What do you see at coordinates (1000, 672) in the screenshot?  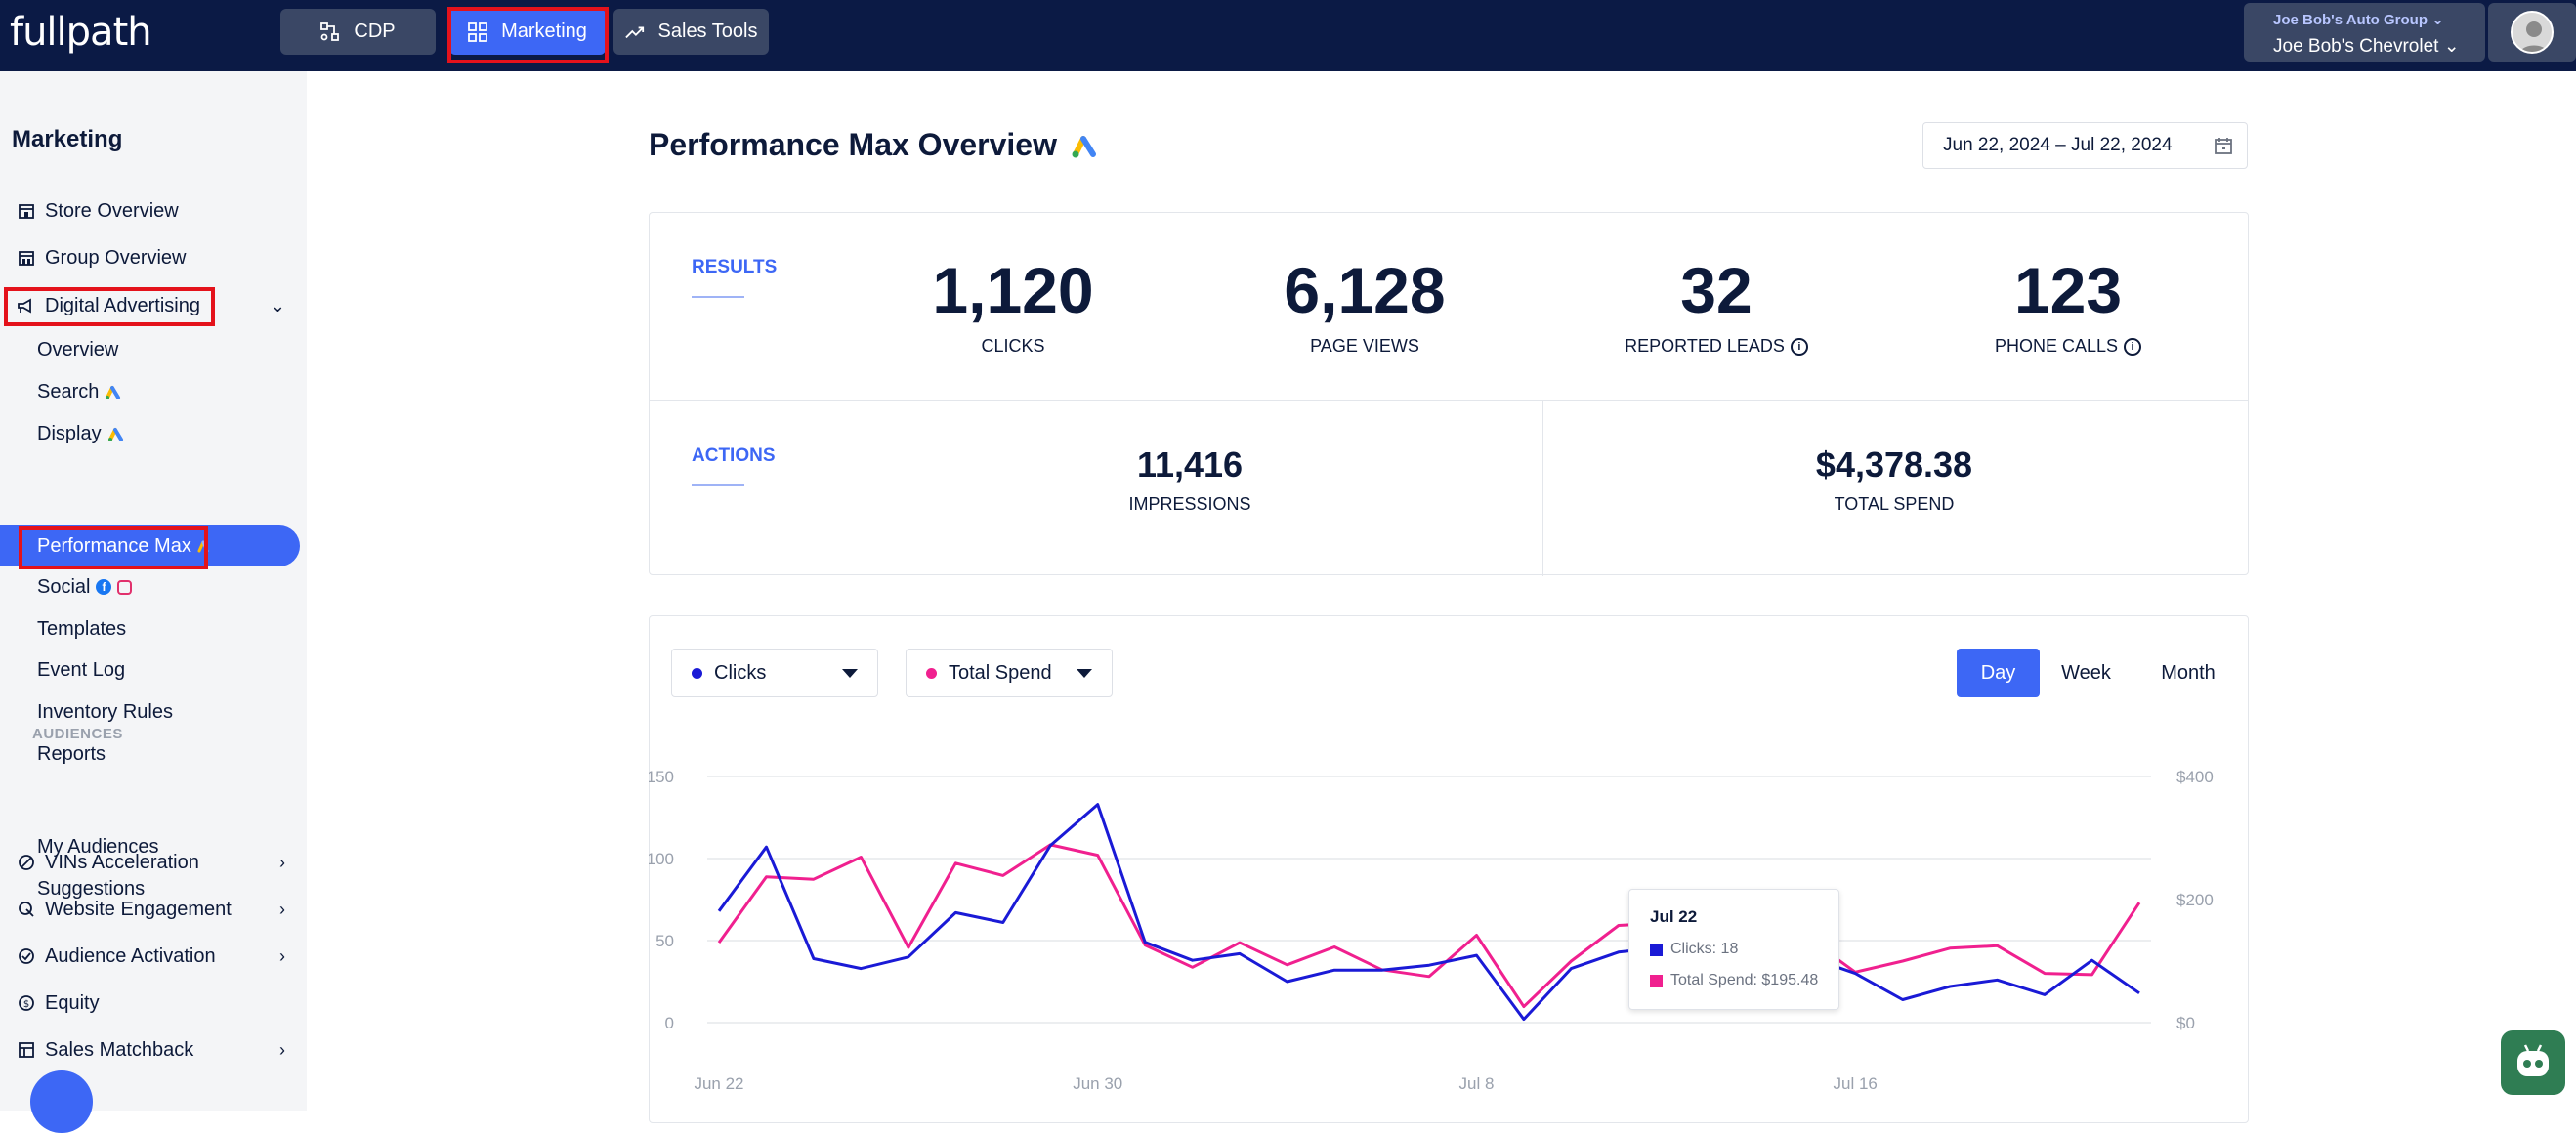 I see `right-metric-value: Total Spend` at bounding box center [1000, 672].